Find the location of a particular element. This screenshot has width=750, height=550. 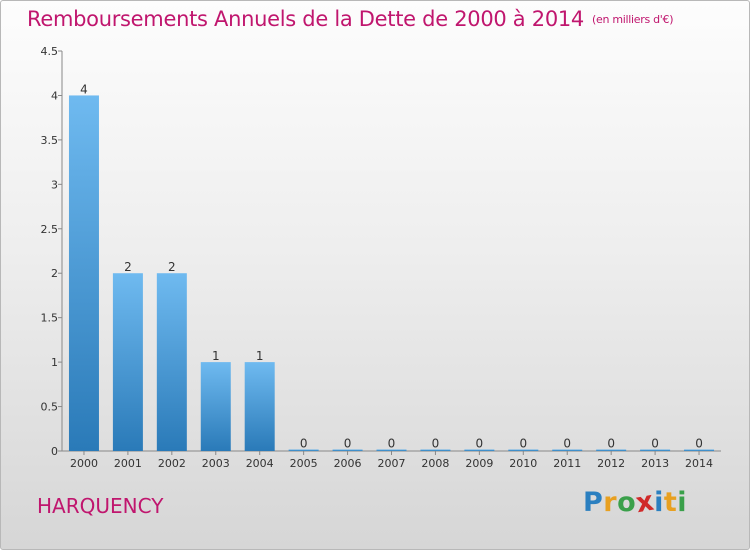

x-tick-label: 2011 is located at coordinates (567, 463).